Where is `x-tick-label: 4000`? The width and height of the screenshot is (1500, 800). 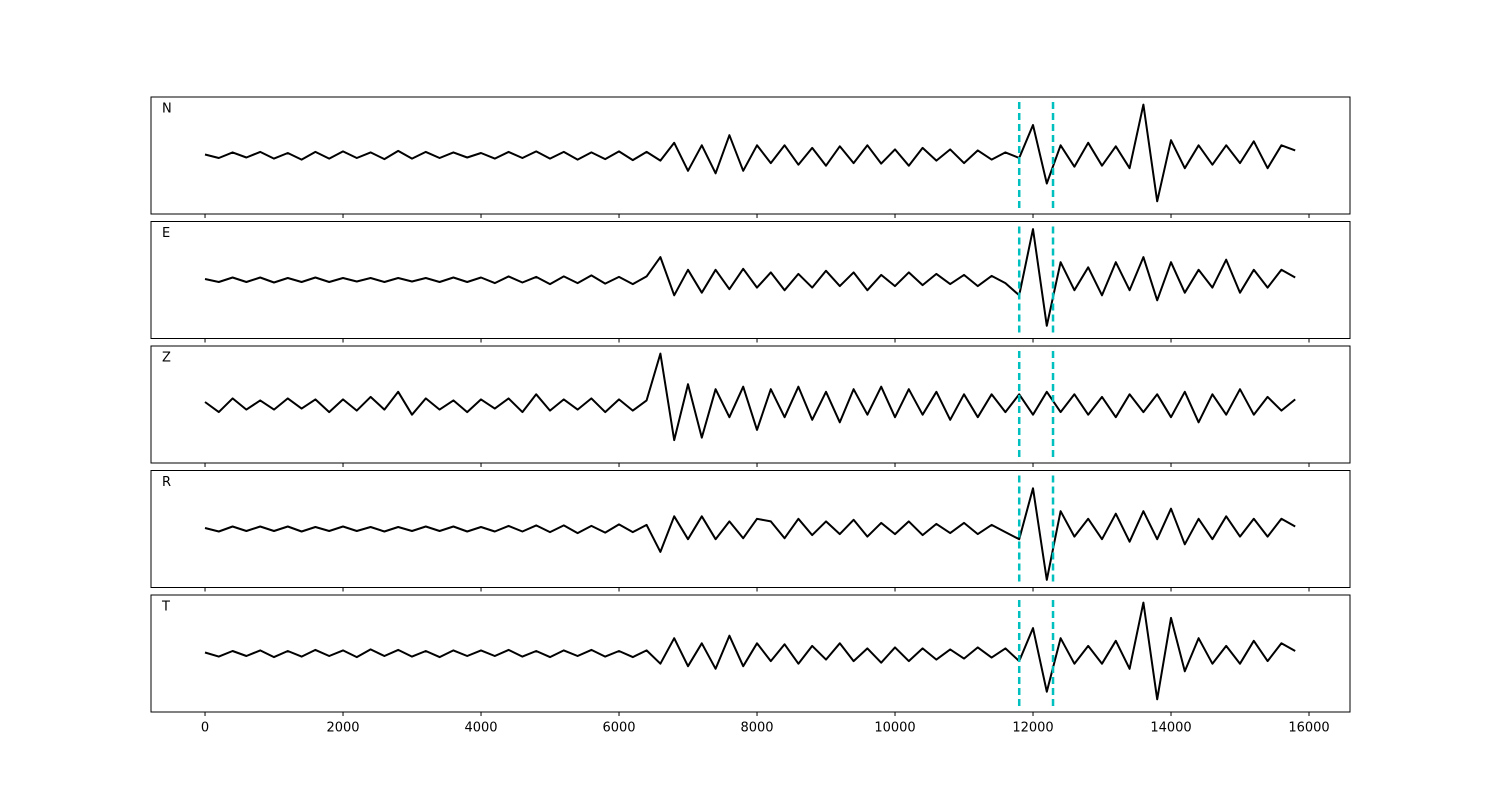
x-tick-label: 4000 is located at coordinates (480, 728).